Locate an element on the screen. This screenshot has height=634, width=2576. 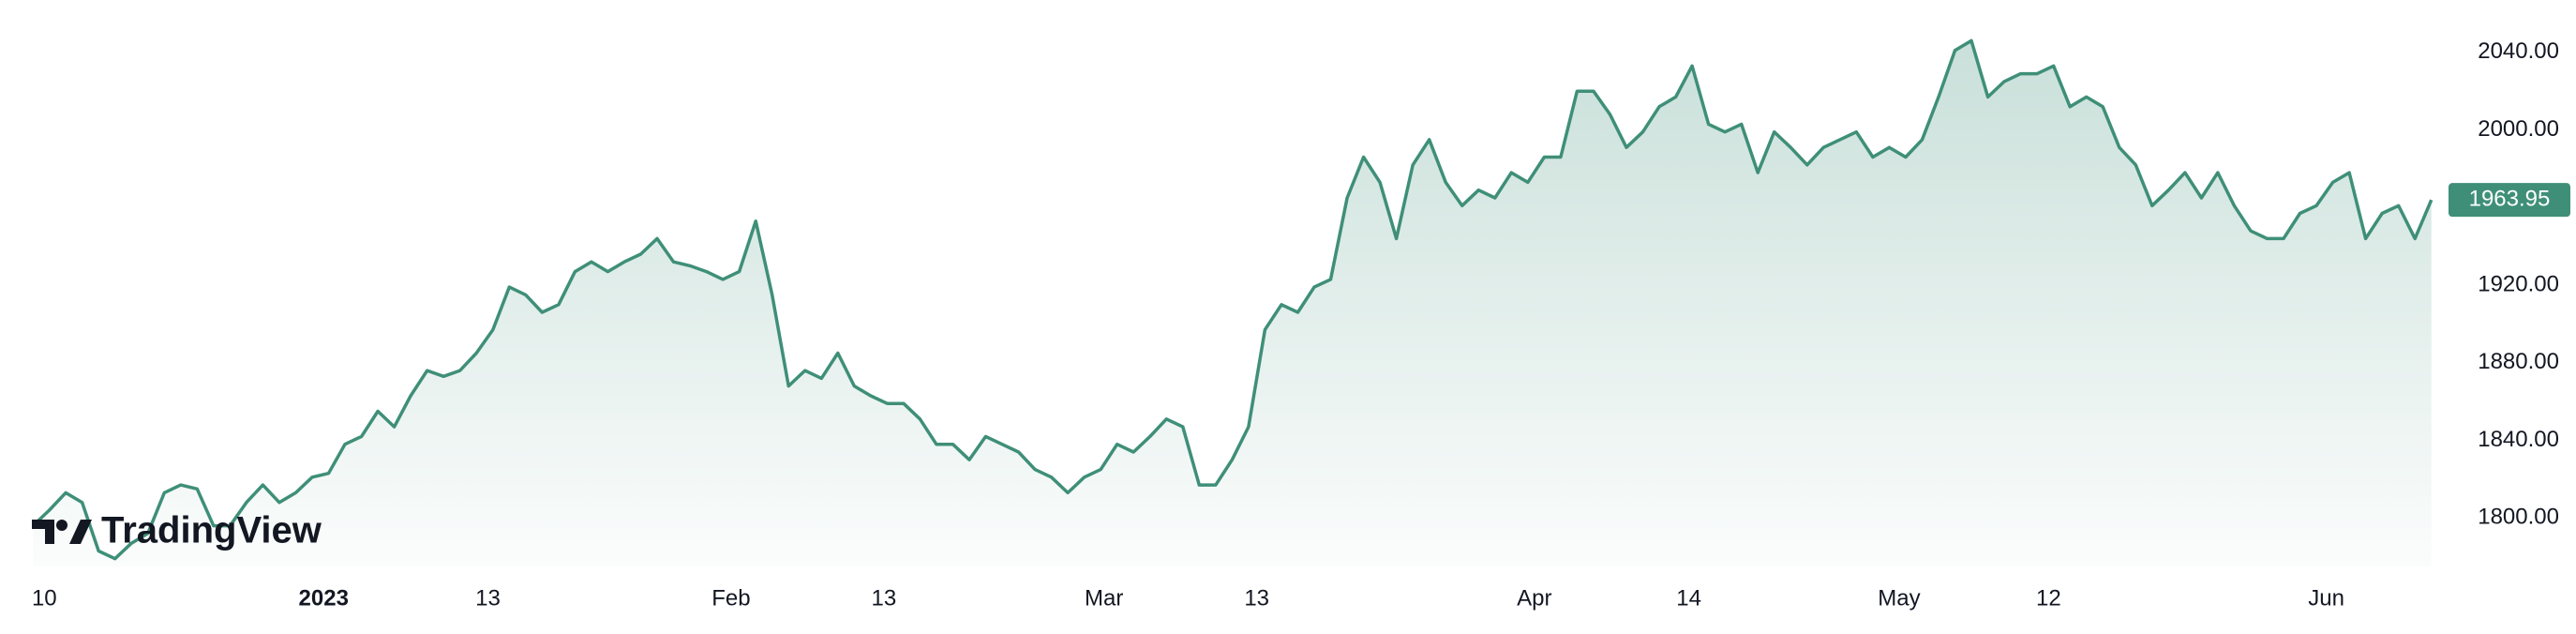
watermark: TradingView is located at coordinates (212, 530).